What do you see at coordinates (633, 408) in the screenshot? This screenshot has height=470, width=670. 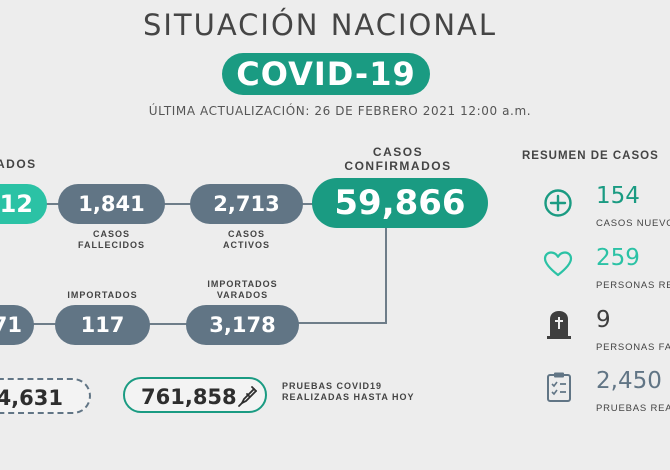 I see `pruebas-nuevas-label: PRUEBAS REAL` at bounding box center [633, 408].